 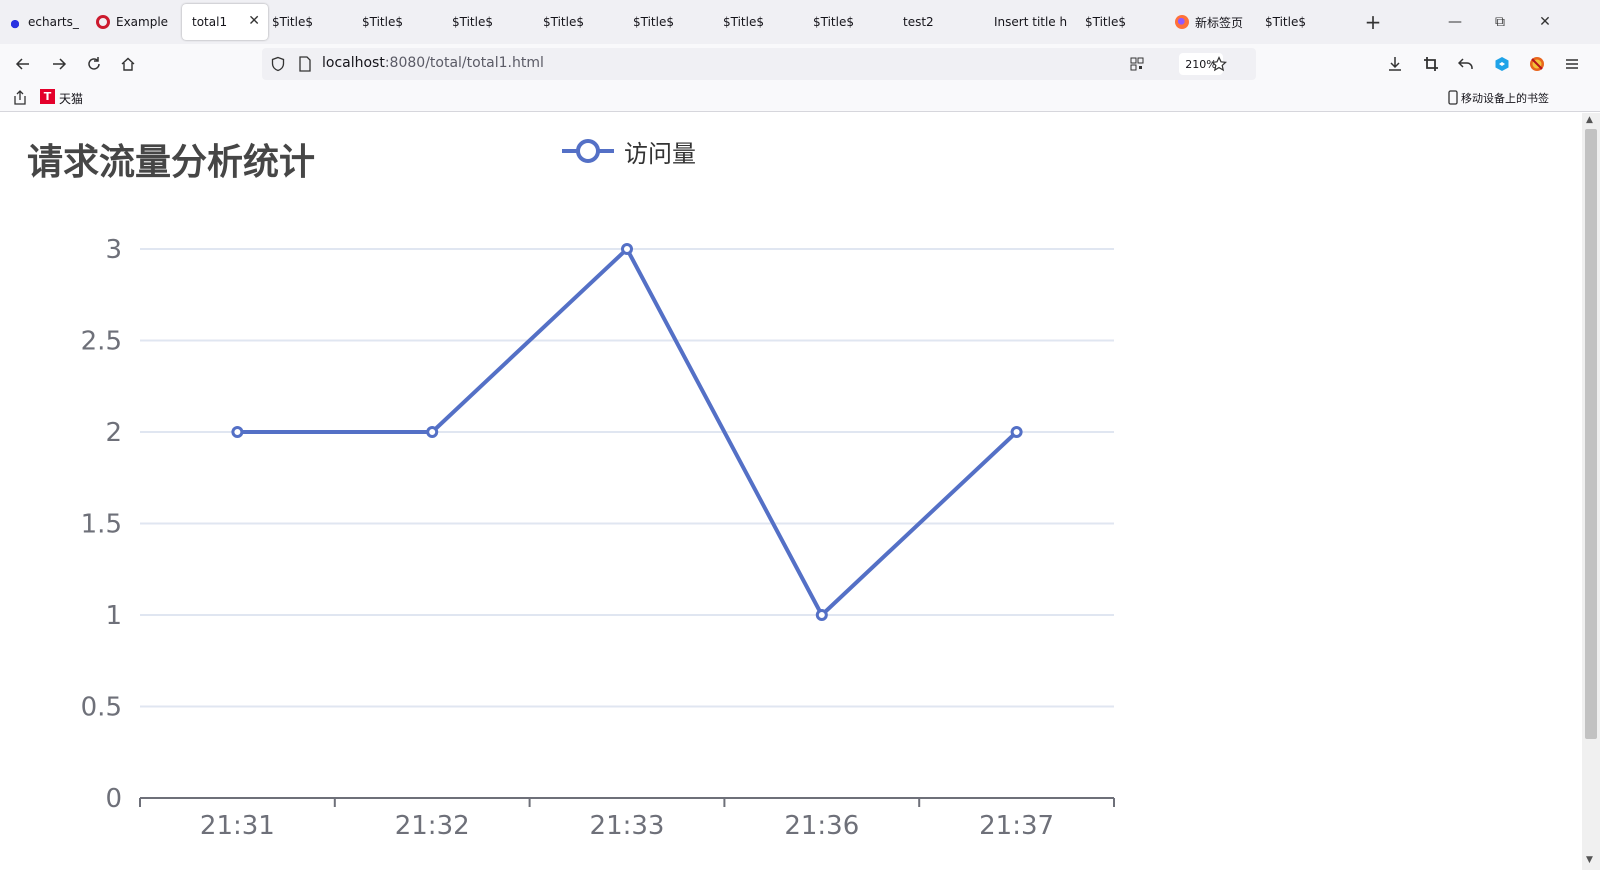 I want to click on vertical-scrollbar: ▲ ▼, so click(x=1591, y=491).